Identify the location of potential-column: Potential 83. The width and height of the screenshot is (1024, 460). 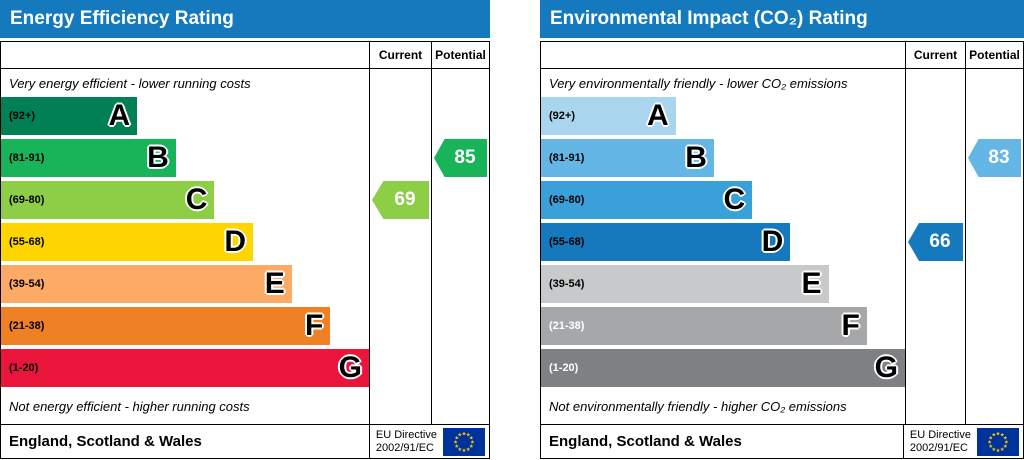
(994, 233).